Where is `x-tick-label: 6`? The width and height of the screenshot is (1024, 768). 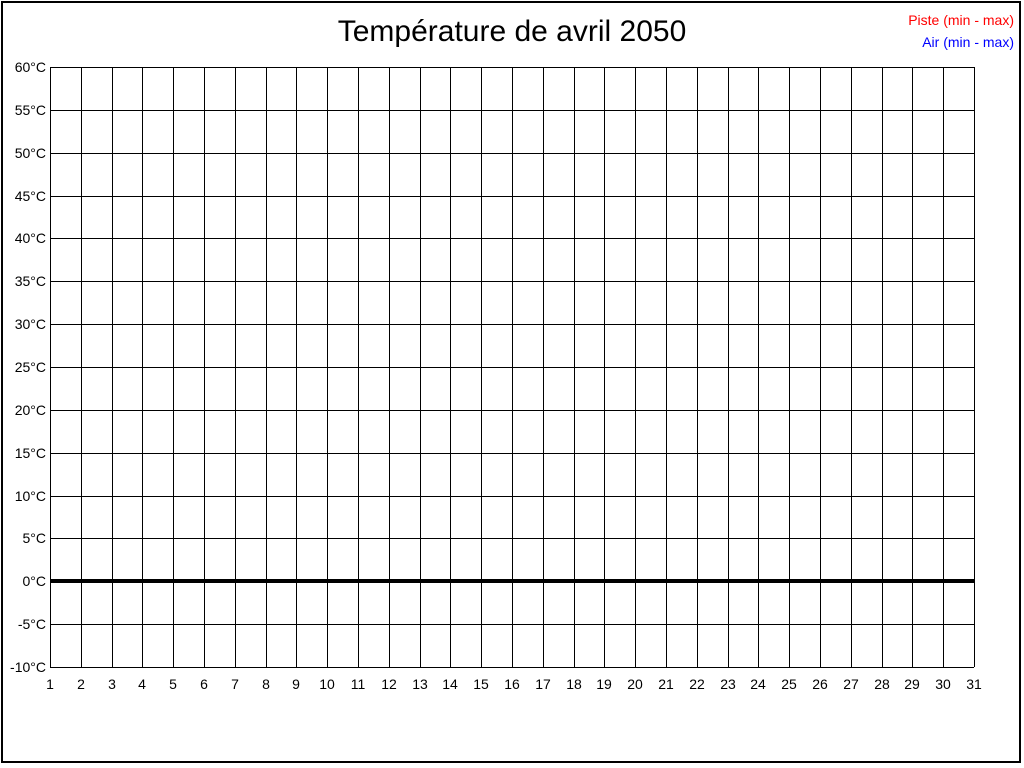
x-tick-label: 6 is located at coordinates (204, 684).